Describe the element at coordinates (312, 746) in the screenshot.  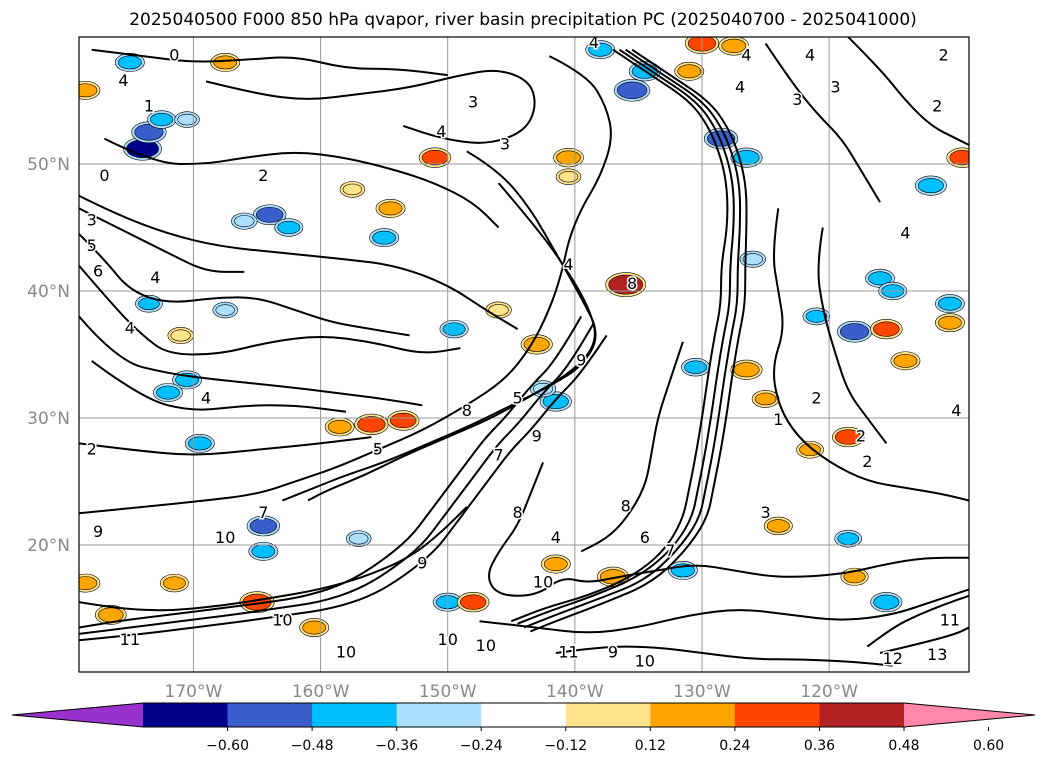
I see `colorbar-tick-label: −0.48` at that location.